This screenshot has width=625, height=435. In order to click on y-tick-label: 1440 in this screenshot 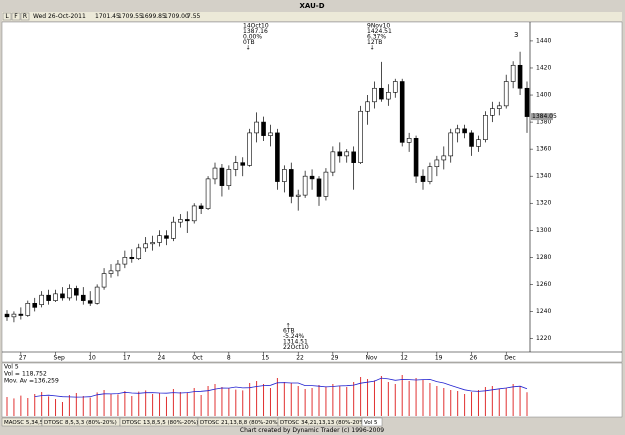, I will do `click(543, 40)`.